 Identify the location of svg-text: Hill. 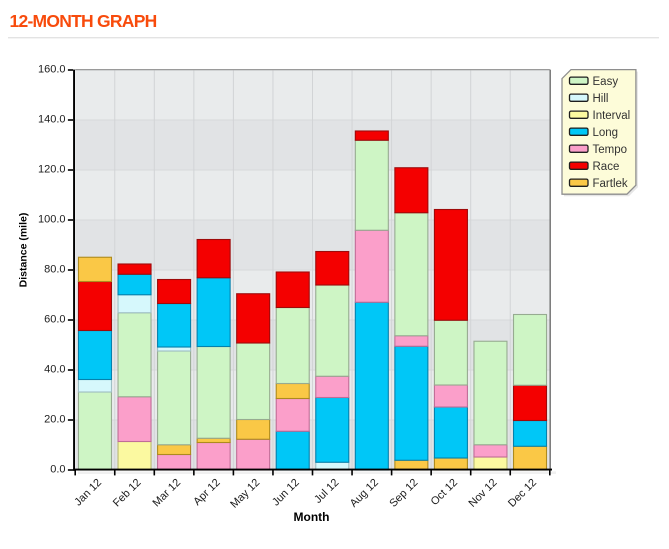
(601, 99).